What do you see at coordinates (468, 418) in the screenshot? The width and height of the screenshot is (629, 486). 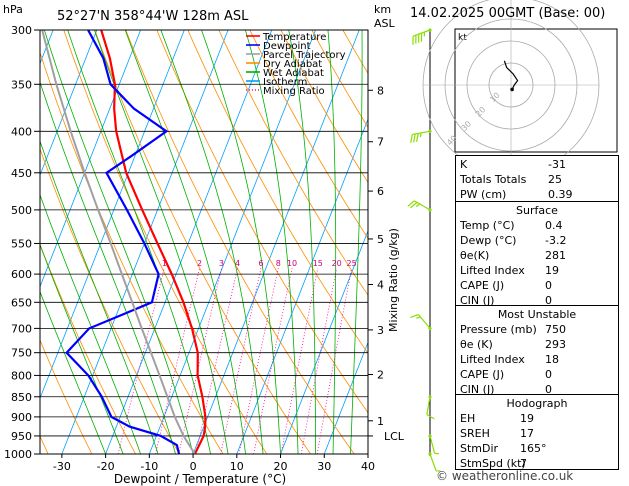 I see `row-label: EH` at bounding box center [468, 418].